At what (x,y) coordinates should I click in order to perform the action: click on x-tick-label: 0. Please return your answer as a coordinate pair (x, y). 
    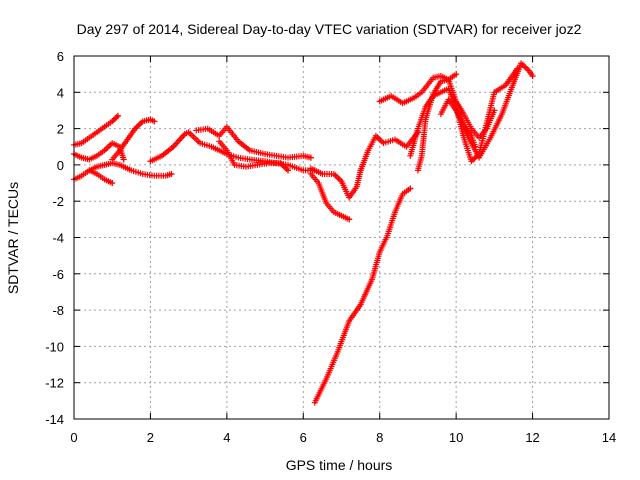
    Looking at the image, I should click on (73, 437).